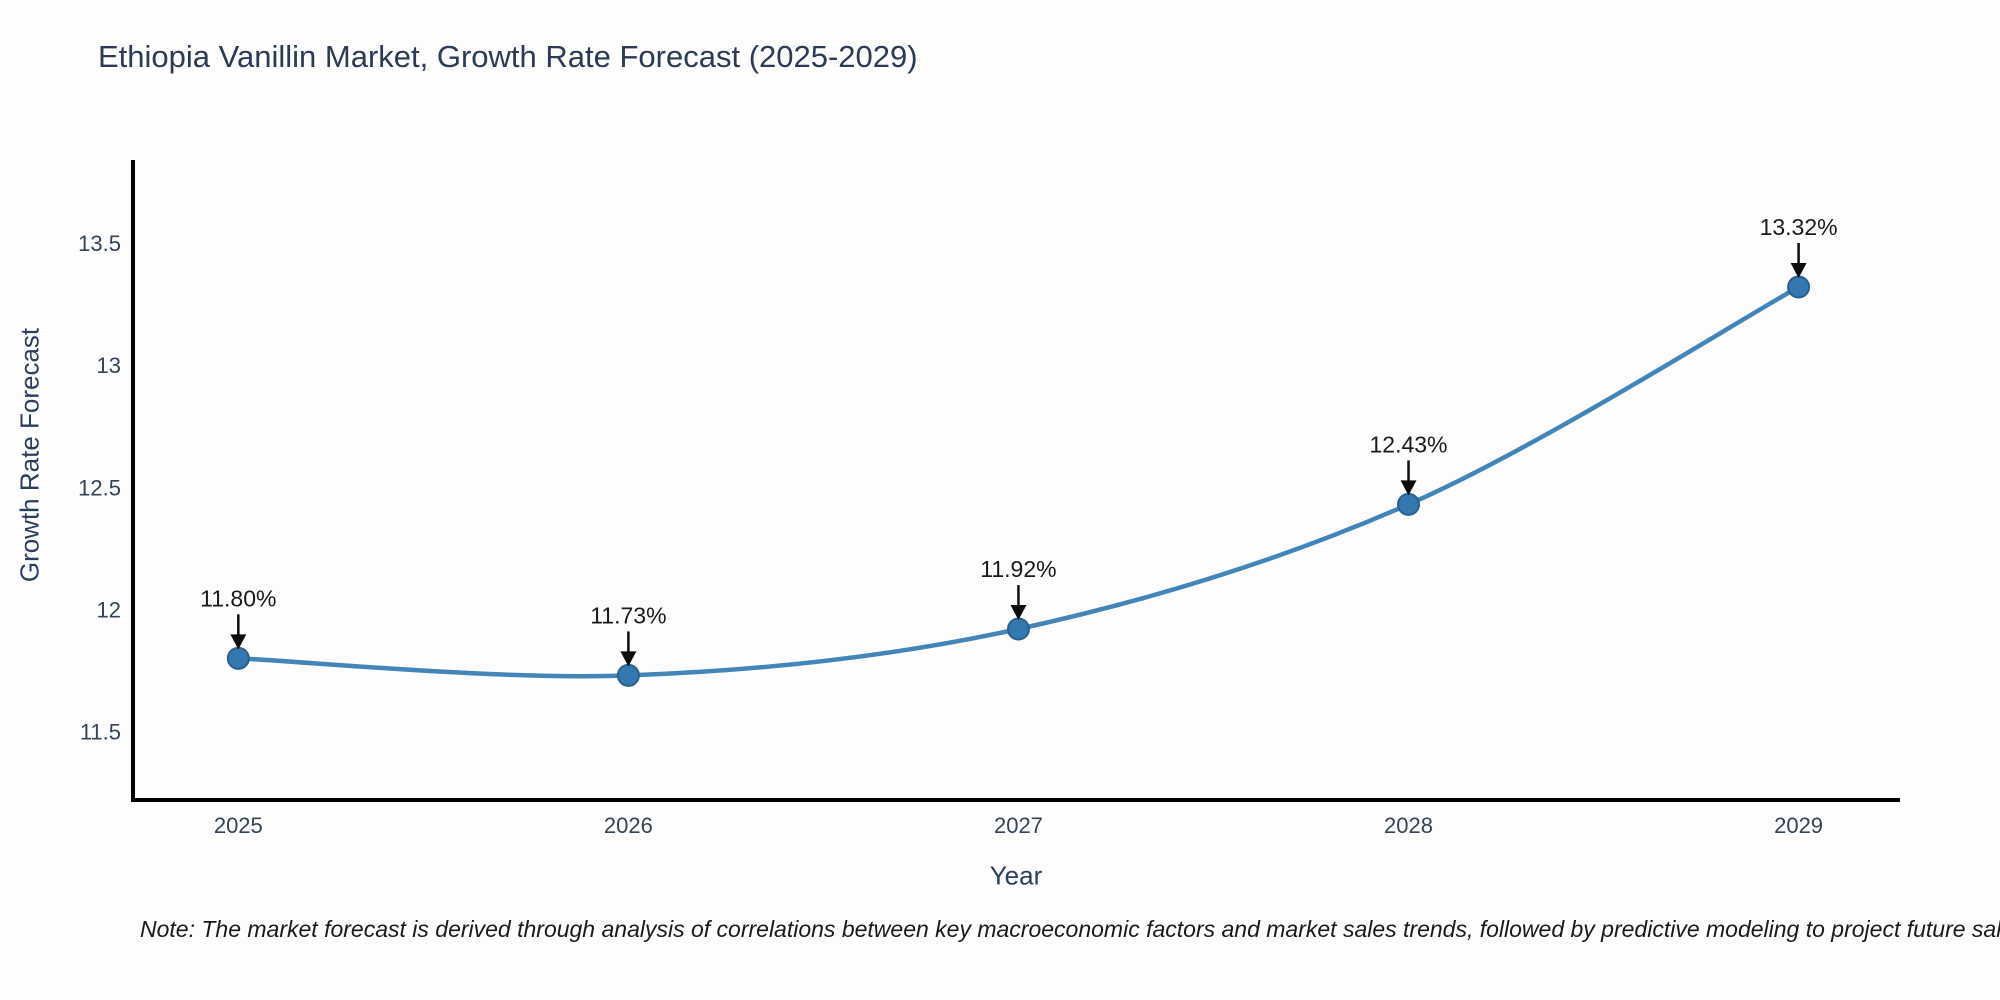 The height and width of the screenshot is (1000, 2000). What do you see at coordinates (99, 487) in the screenshot?
I see `y-tick-label: 12.5` at bounding box center [99, 487].